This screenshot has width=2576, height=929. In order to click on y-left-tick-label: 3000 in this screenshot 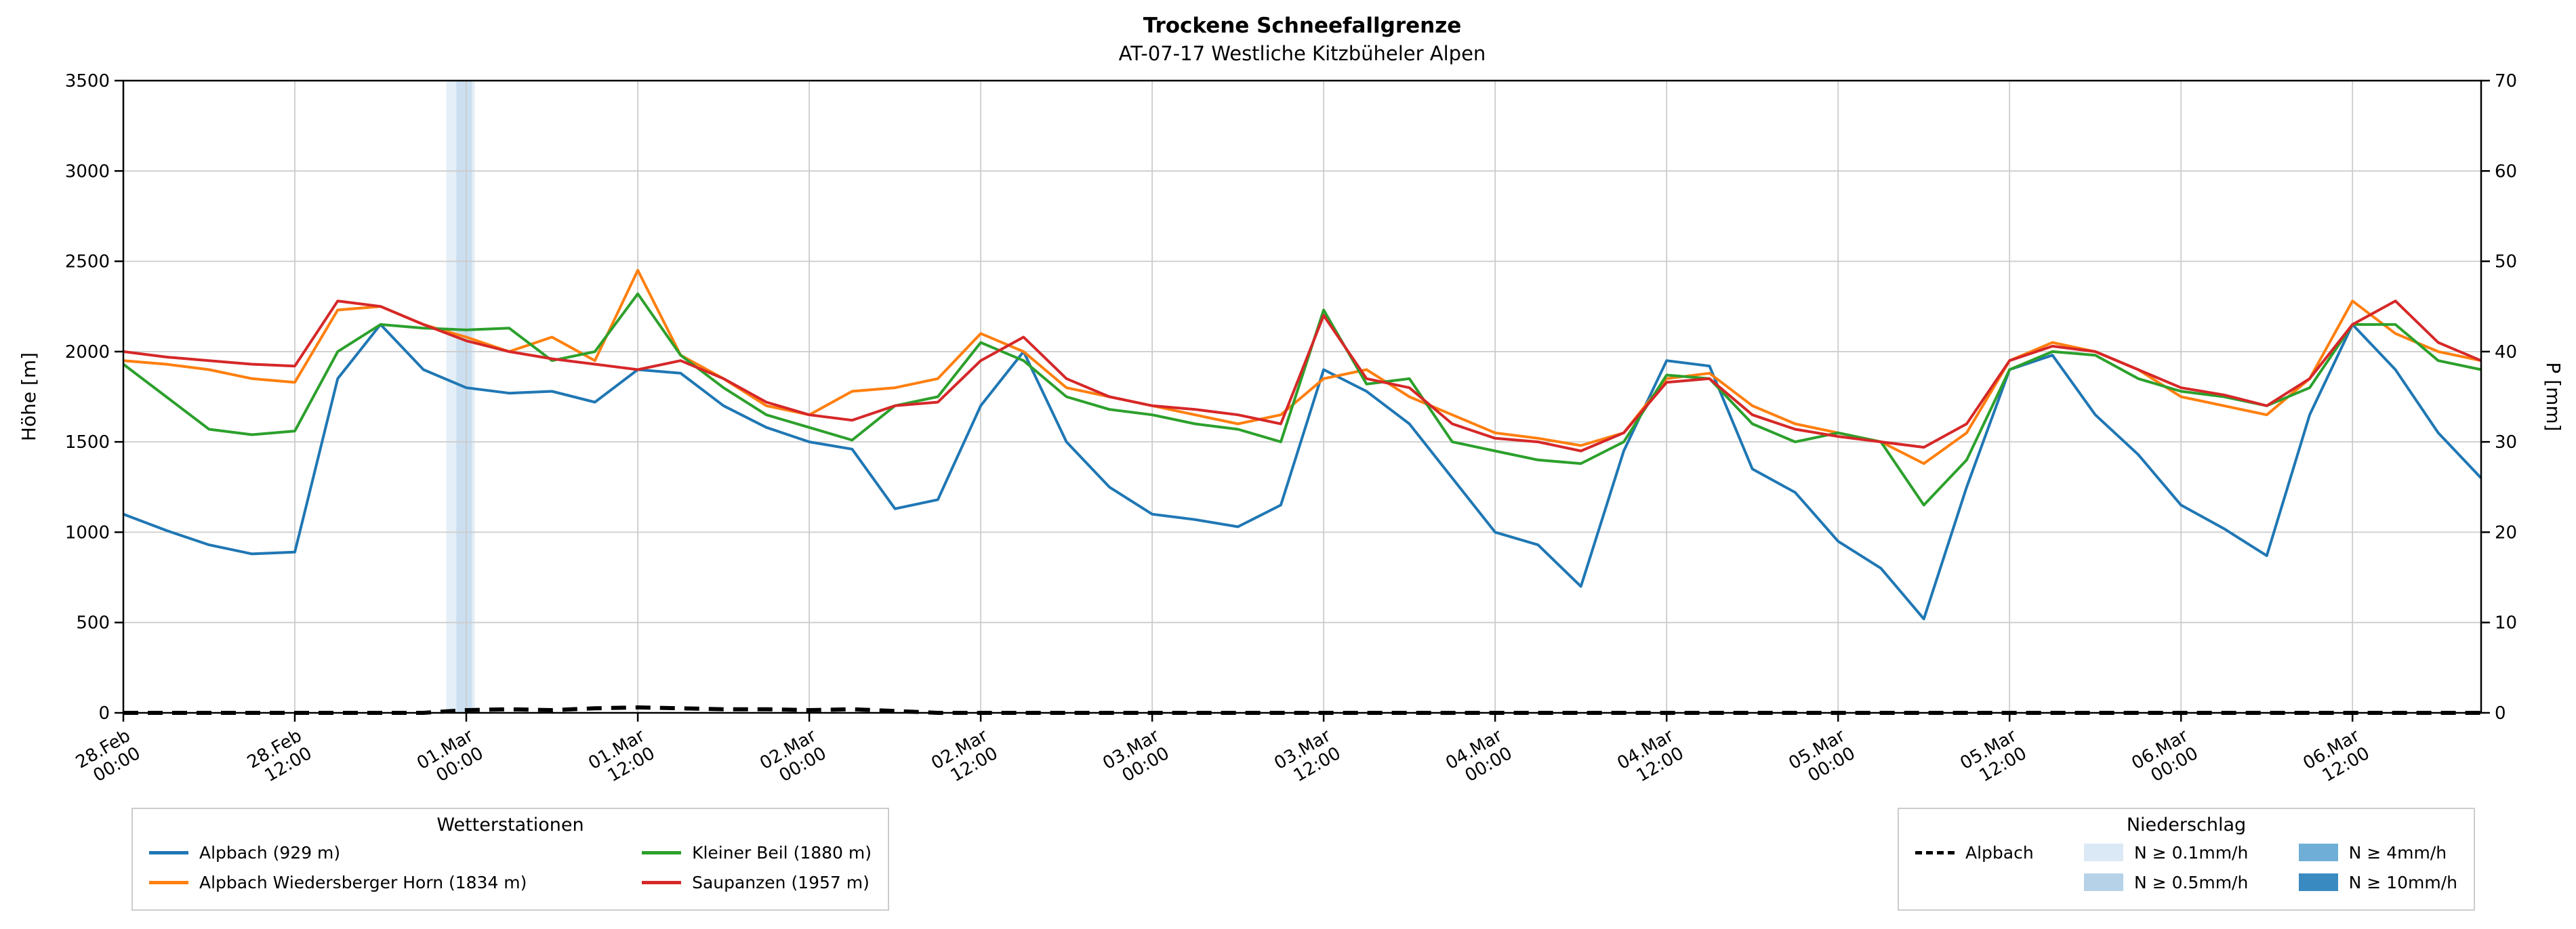, I will do `click(88, 171)`.